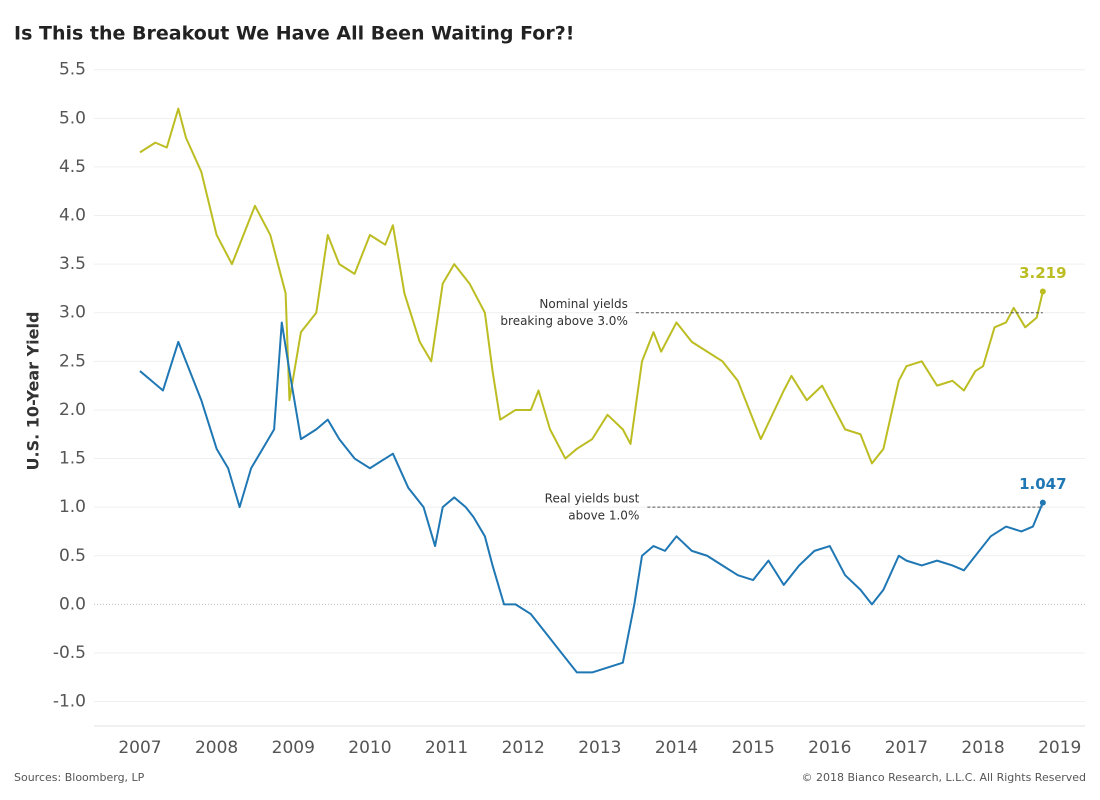  I want to click on x-tick-label: 2007, so click(139, 748).